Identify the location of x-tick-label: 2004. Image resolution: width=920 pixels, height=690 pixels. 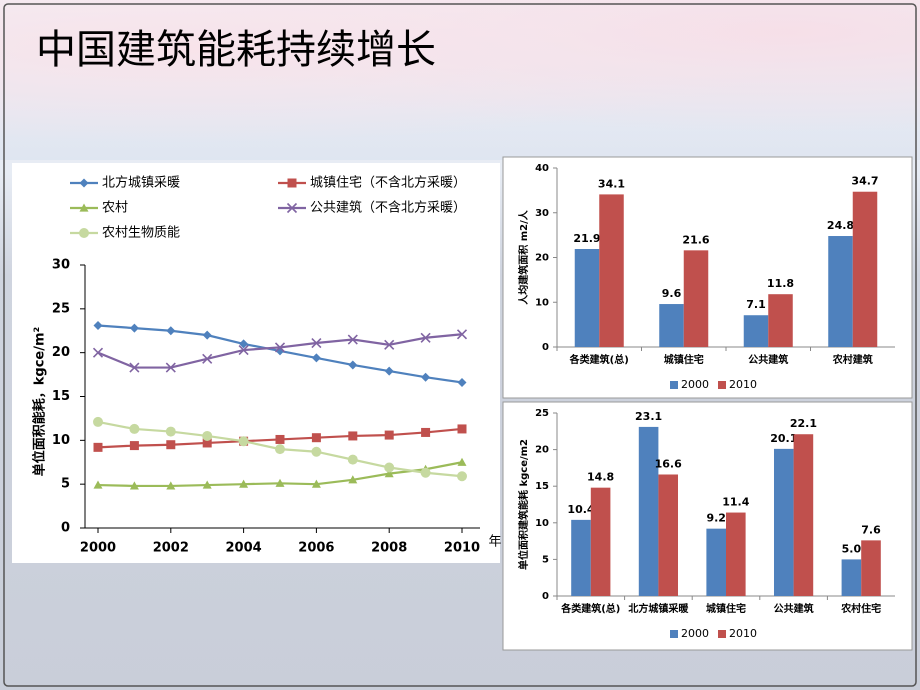
(244, 548).